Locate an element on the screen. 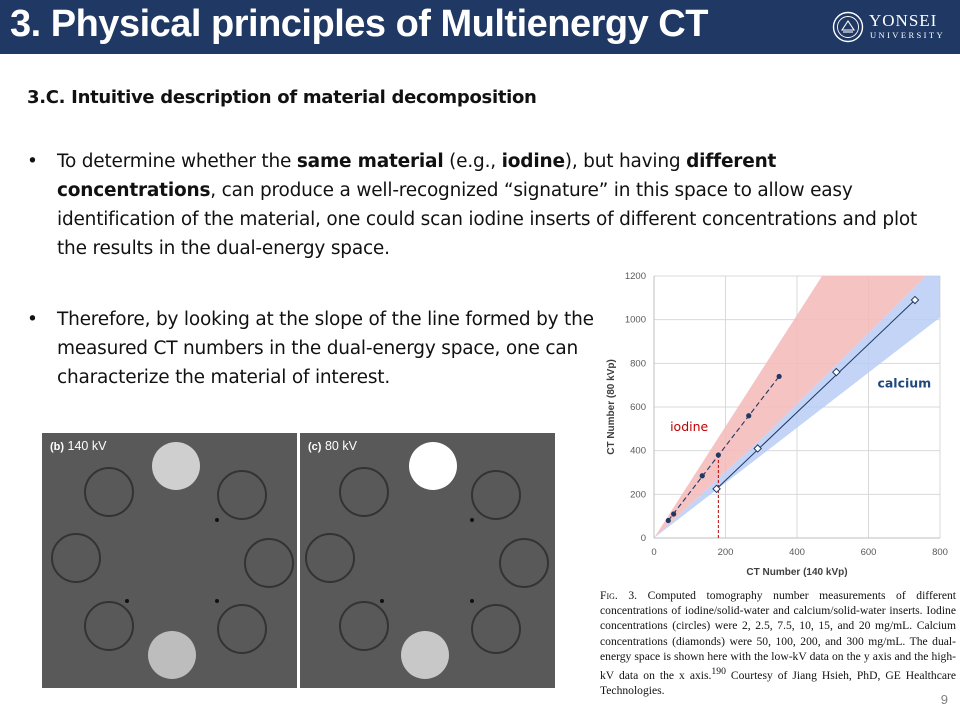 The height and width of the screenshot is (720, 960). y-tick-label: 1000 is located at coordinates (635, 320).